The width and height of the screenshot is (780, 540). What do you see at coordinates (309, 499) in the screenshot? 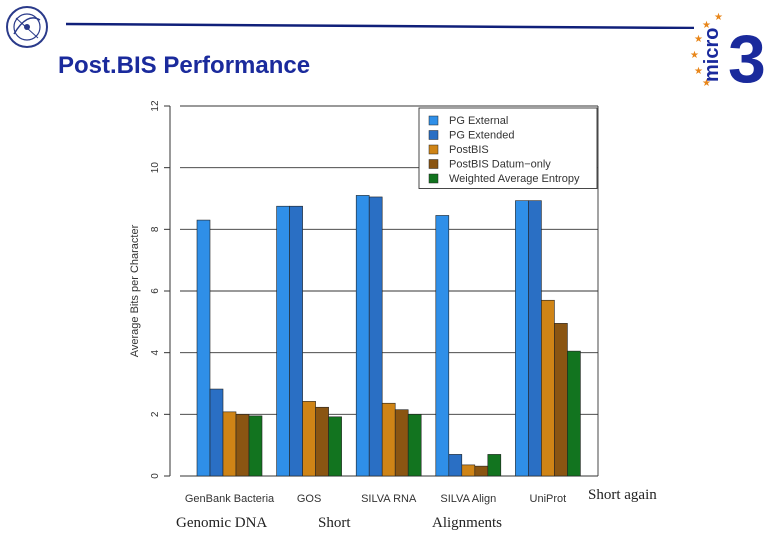
I see `x-tick-label: GOS` at bounding box center [309, 499].